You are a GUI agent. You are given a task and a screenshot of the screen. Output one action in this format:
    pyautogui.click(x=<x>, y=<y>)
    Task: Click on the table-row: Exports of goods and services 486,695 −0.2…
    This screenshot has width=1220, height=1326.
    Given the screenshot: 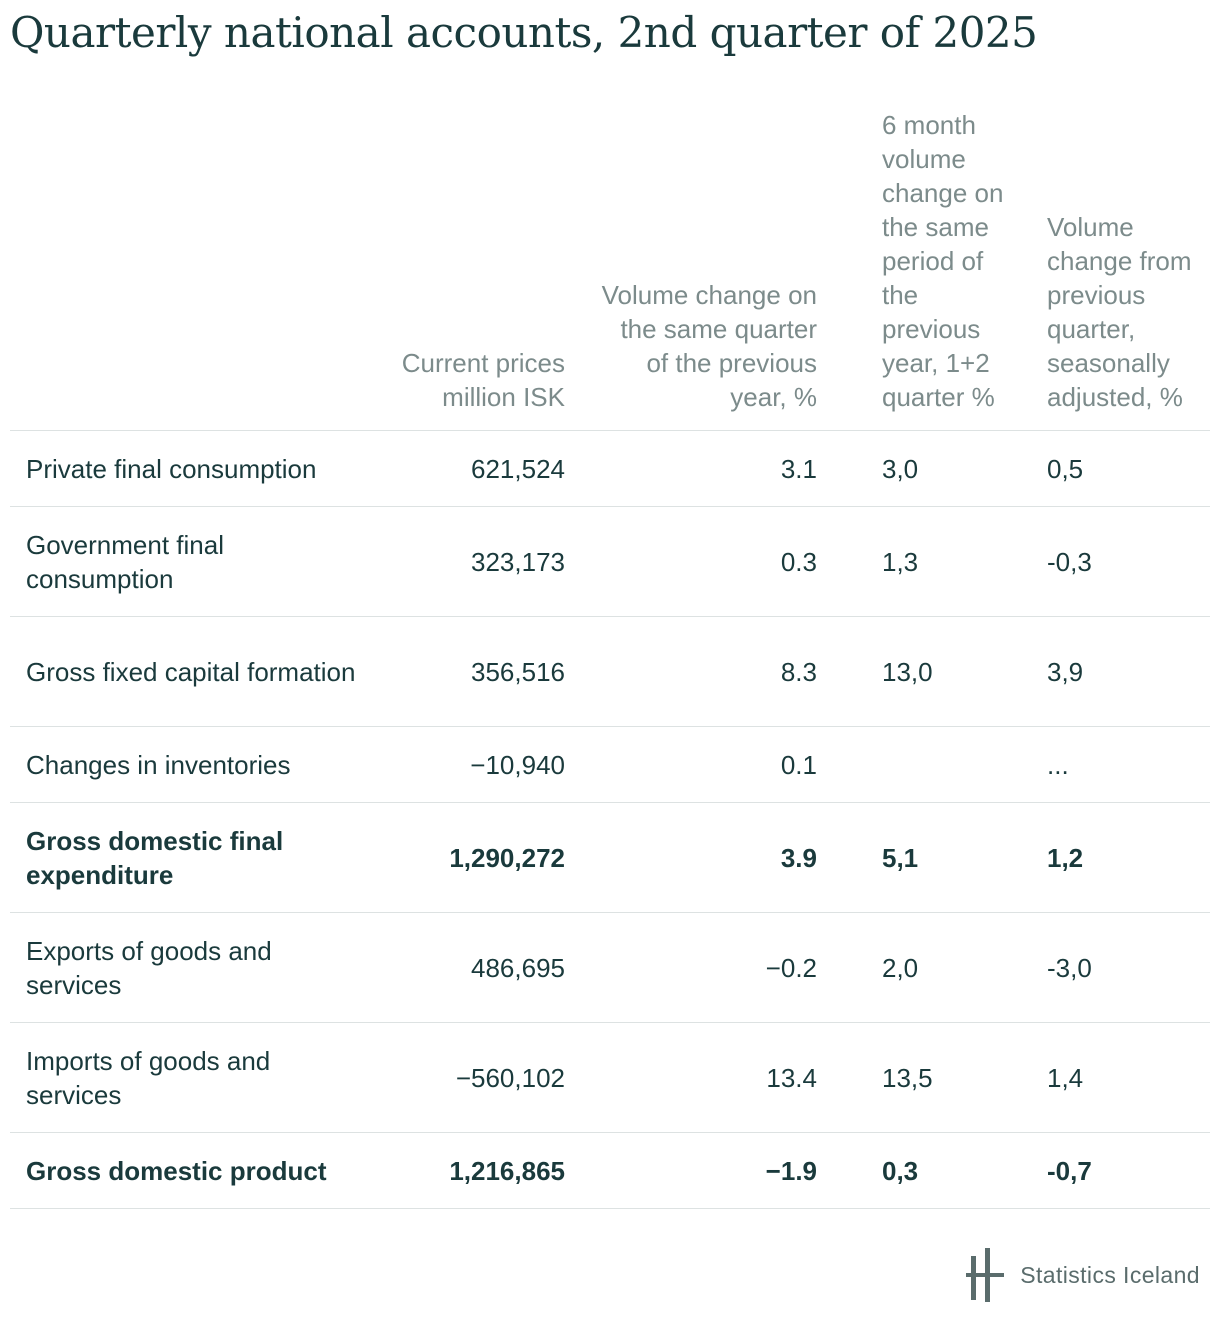 What is the action you would take?
    pyautogui.click(x=610, y=967)
    